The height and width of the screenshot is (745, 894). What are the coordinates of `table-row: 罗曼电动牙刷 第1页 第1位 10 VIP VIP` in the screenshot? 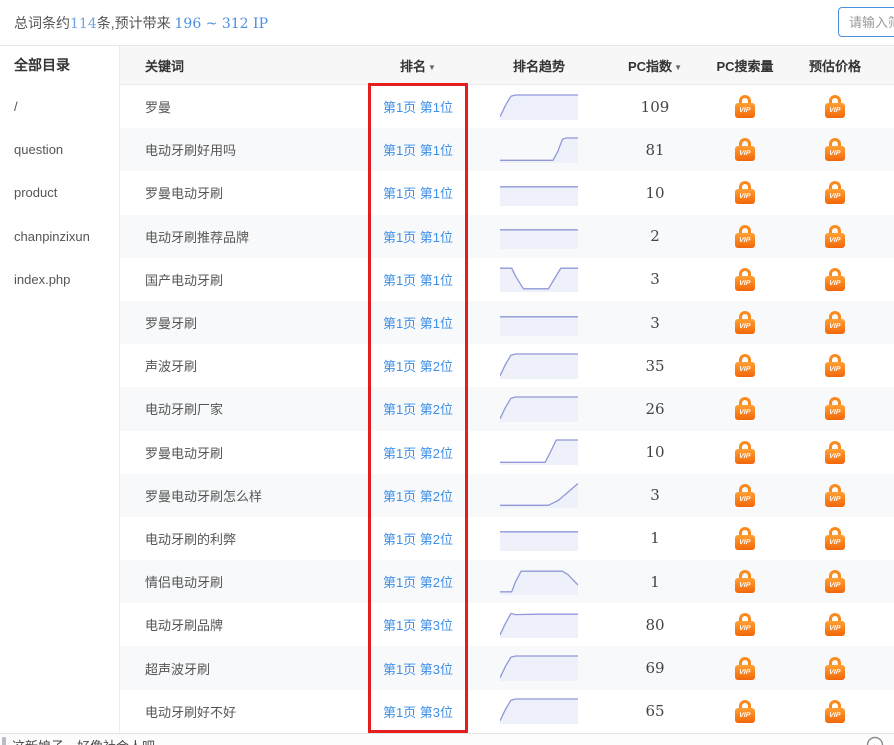 It's located at (507, 193).